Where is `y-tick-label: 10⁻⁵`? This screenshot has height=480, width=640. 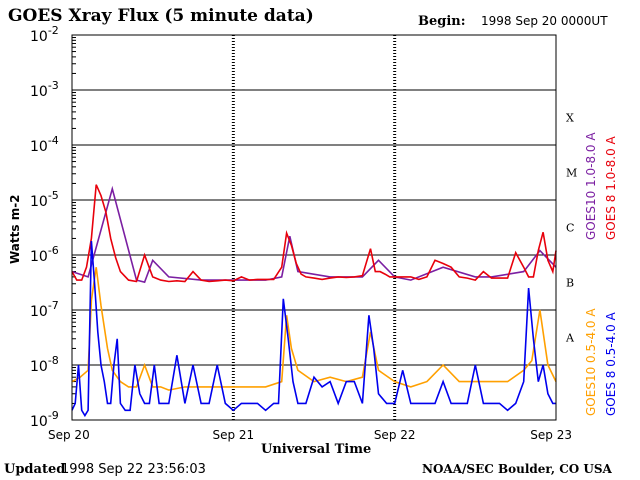 y-tick-label: 10⁻⁵ is located at coordinates (44, 199).